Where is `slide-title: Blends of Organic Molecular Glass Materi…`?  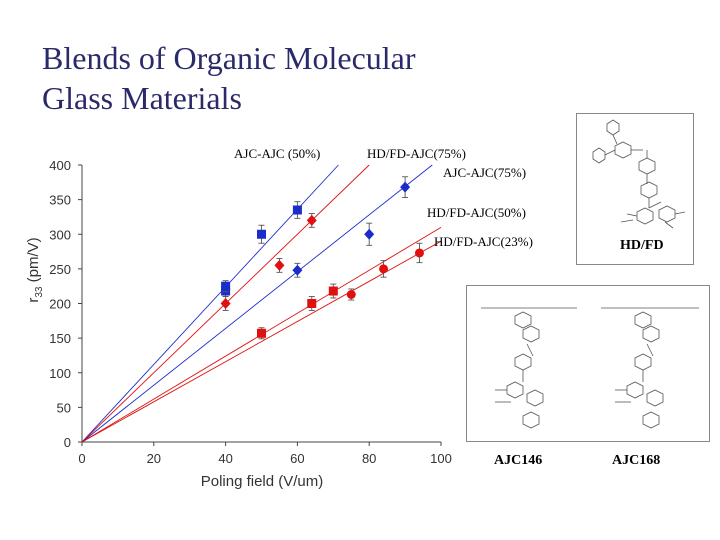 slide-title: Blends of Organic Molecular Glass Materi… is located at coordinates (282, 78).